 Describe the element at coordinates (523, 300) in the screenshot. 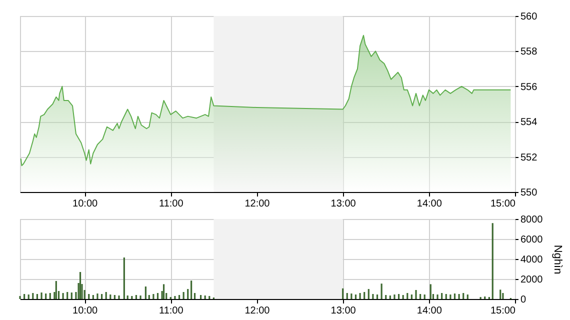

I see `y-tick-label: 0` at that location.